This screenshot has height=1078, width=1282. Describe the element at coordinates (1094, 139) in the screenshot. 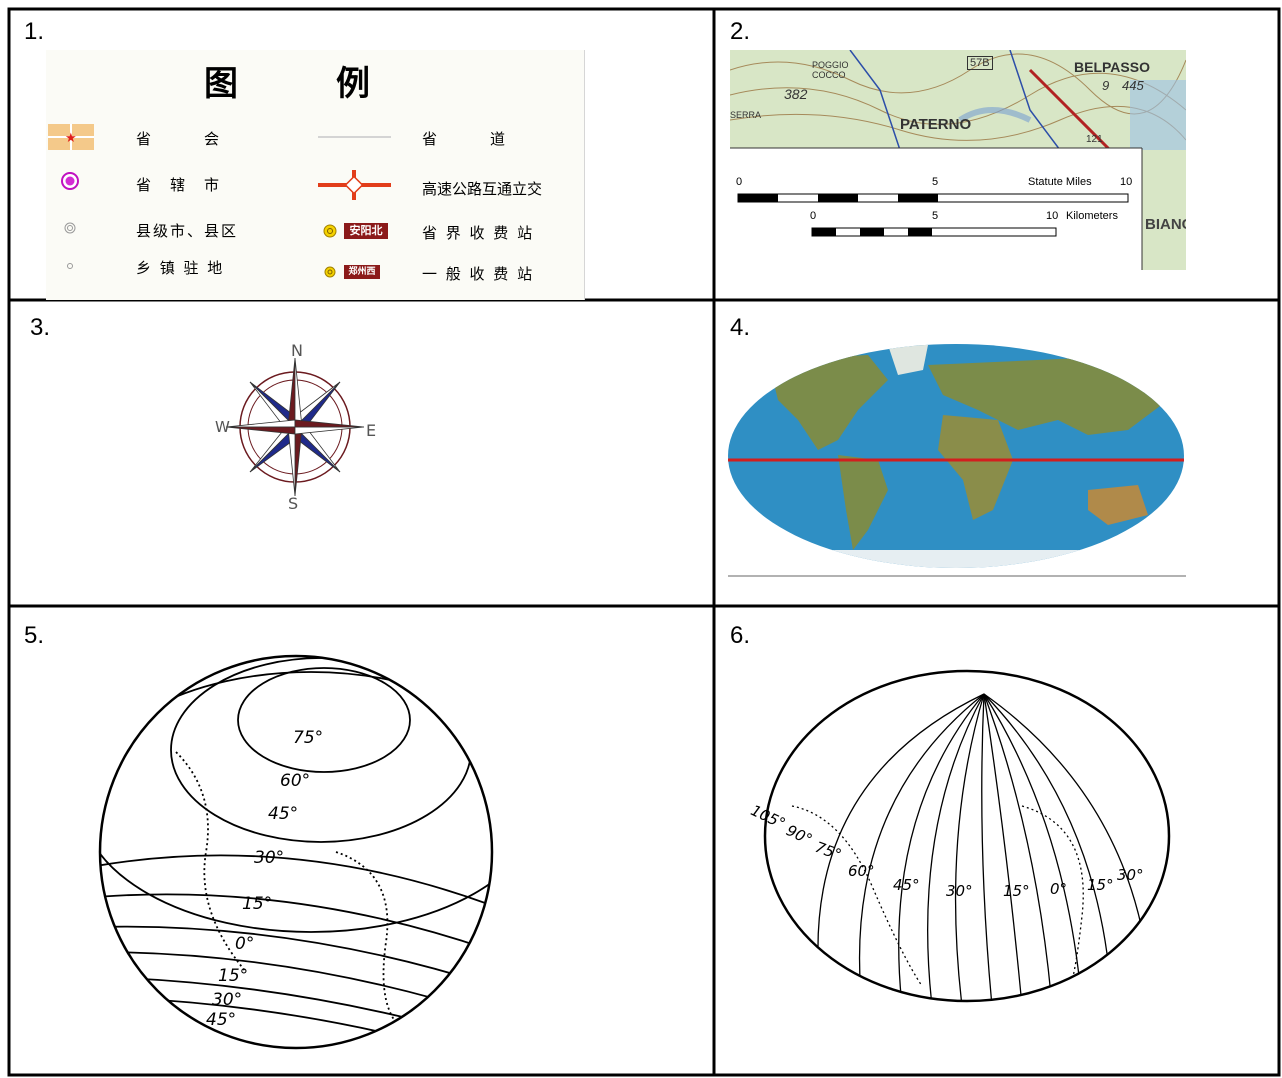

I see `map-label-121: 121` at that location.